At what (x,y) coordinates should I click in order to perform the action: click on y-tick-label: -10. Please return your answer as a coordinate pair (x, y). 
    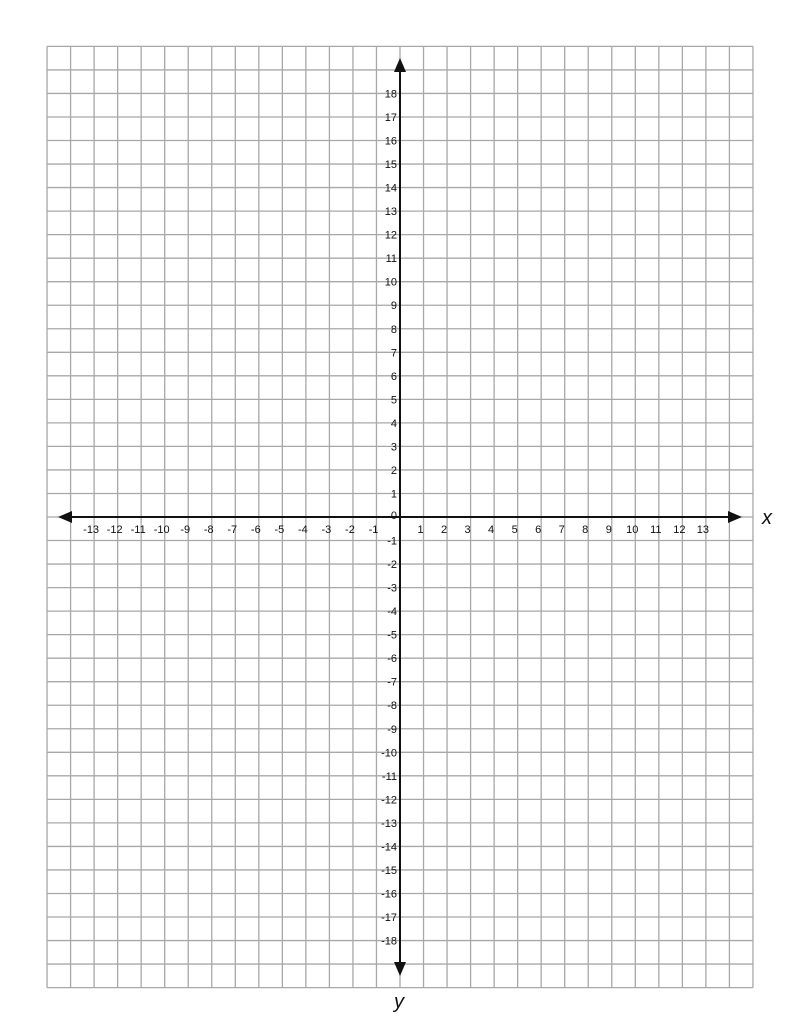
    Looking at the image, I should click on (389, 753).